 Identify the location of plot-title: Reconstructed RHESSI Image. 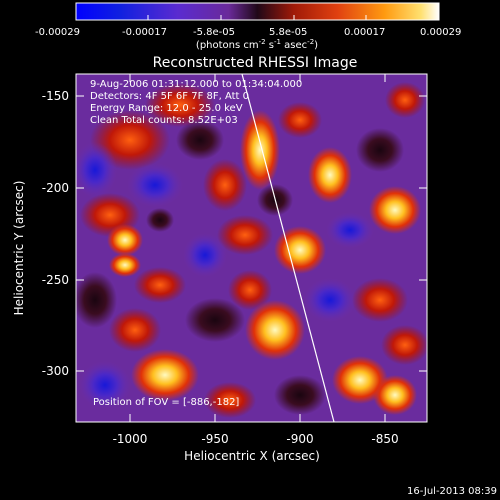
(255, 63).